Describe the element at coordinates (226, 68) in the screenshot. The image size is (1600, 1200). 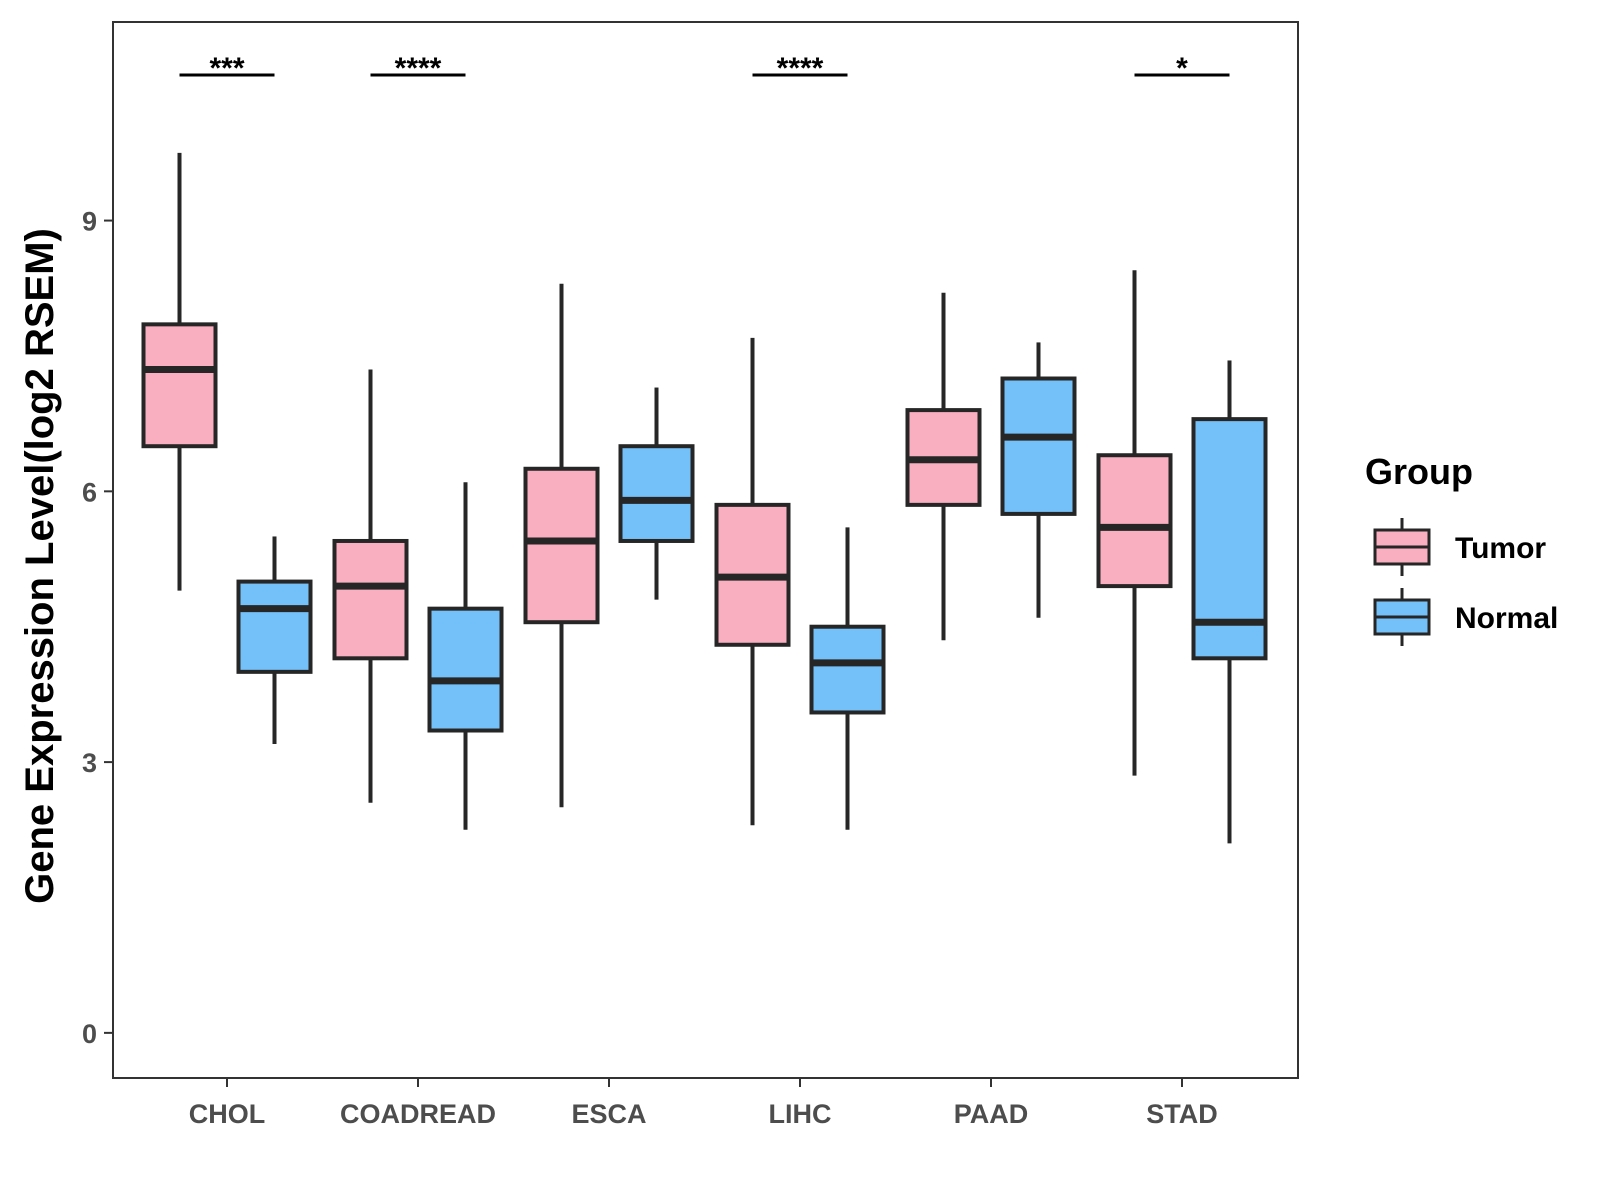
I see `significance-label: ***` at that location.